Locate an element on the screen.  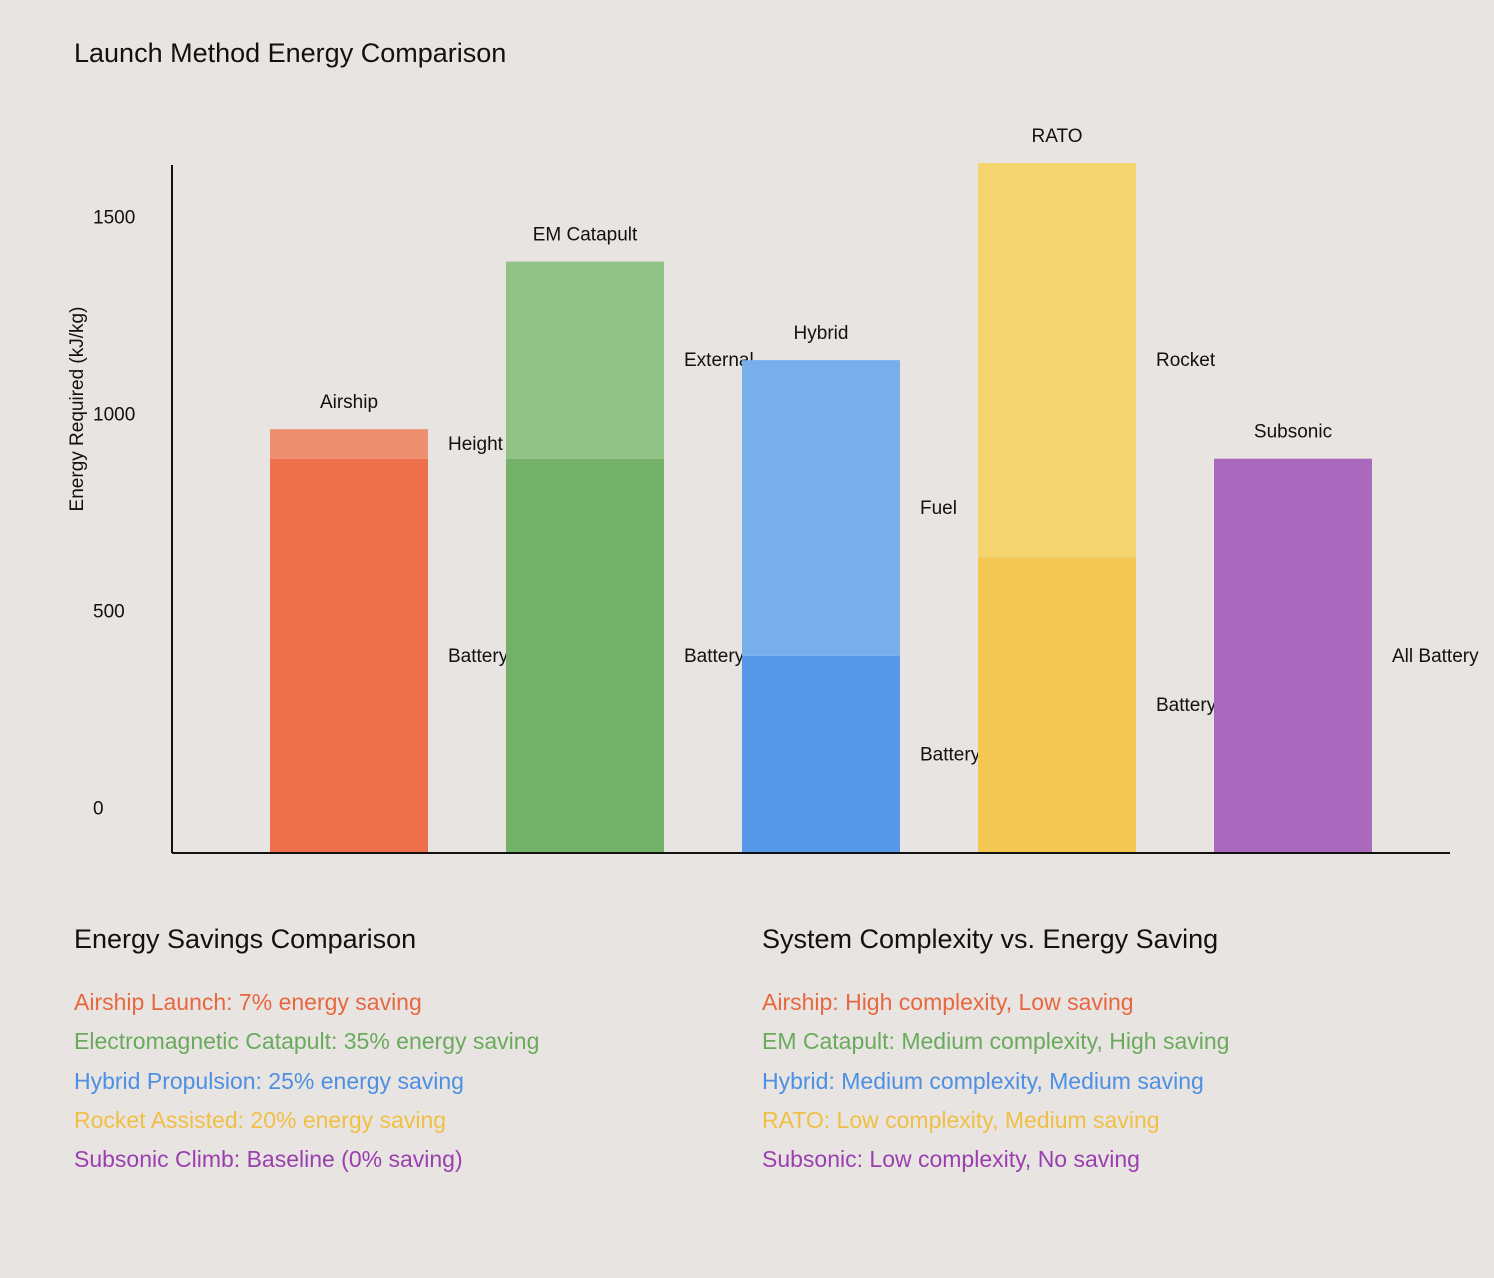
chart-title: Launch Method Energy Comparison is located at coordinates (290, 53).